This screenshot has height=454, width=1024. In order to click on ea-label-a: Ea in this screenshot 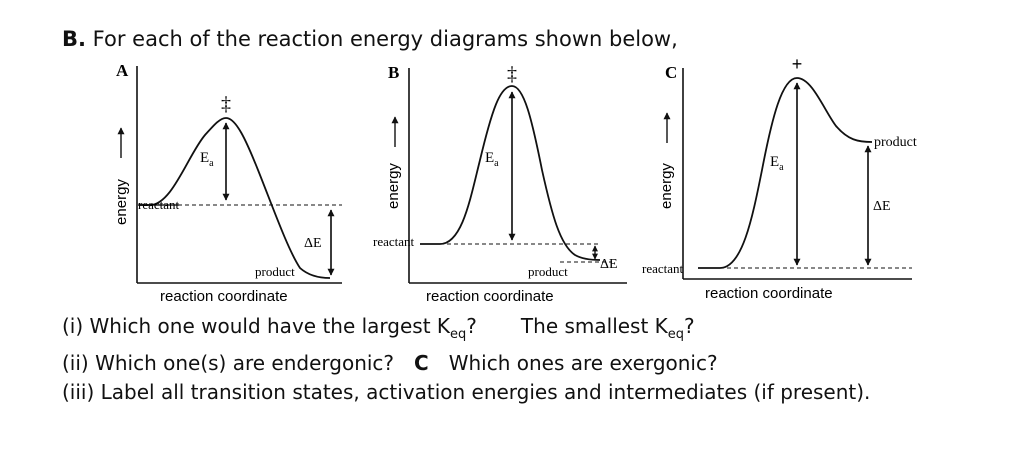, I will do `click(207, 159)`.